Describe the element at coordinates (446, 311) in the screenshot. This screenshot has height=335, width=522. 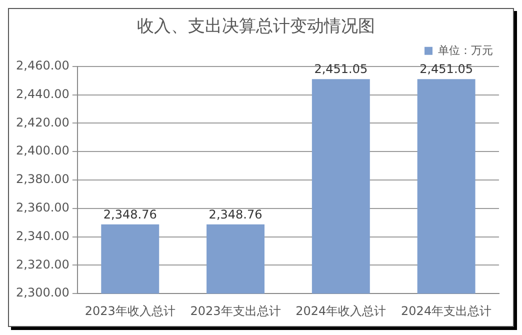
I see `x-tick-label: 2024年支出总计` at that location.